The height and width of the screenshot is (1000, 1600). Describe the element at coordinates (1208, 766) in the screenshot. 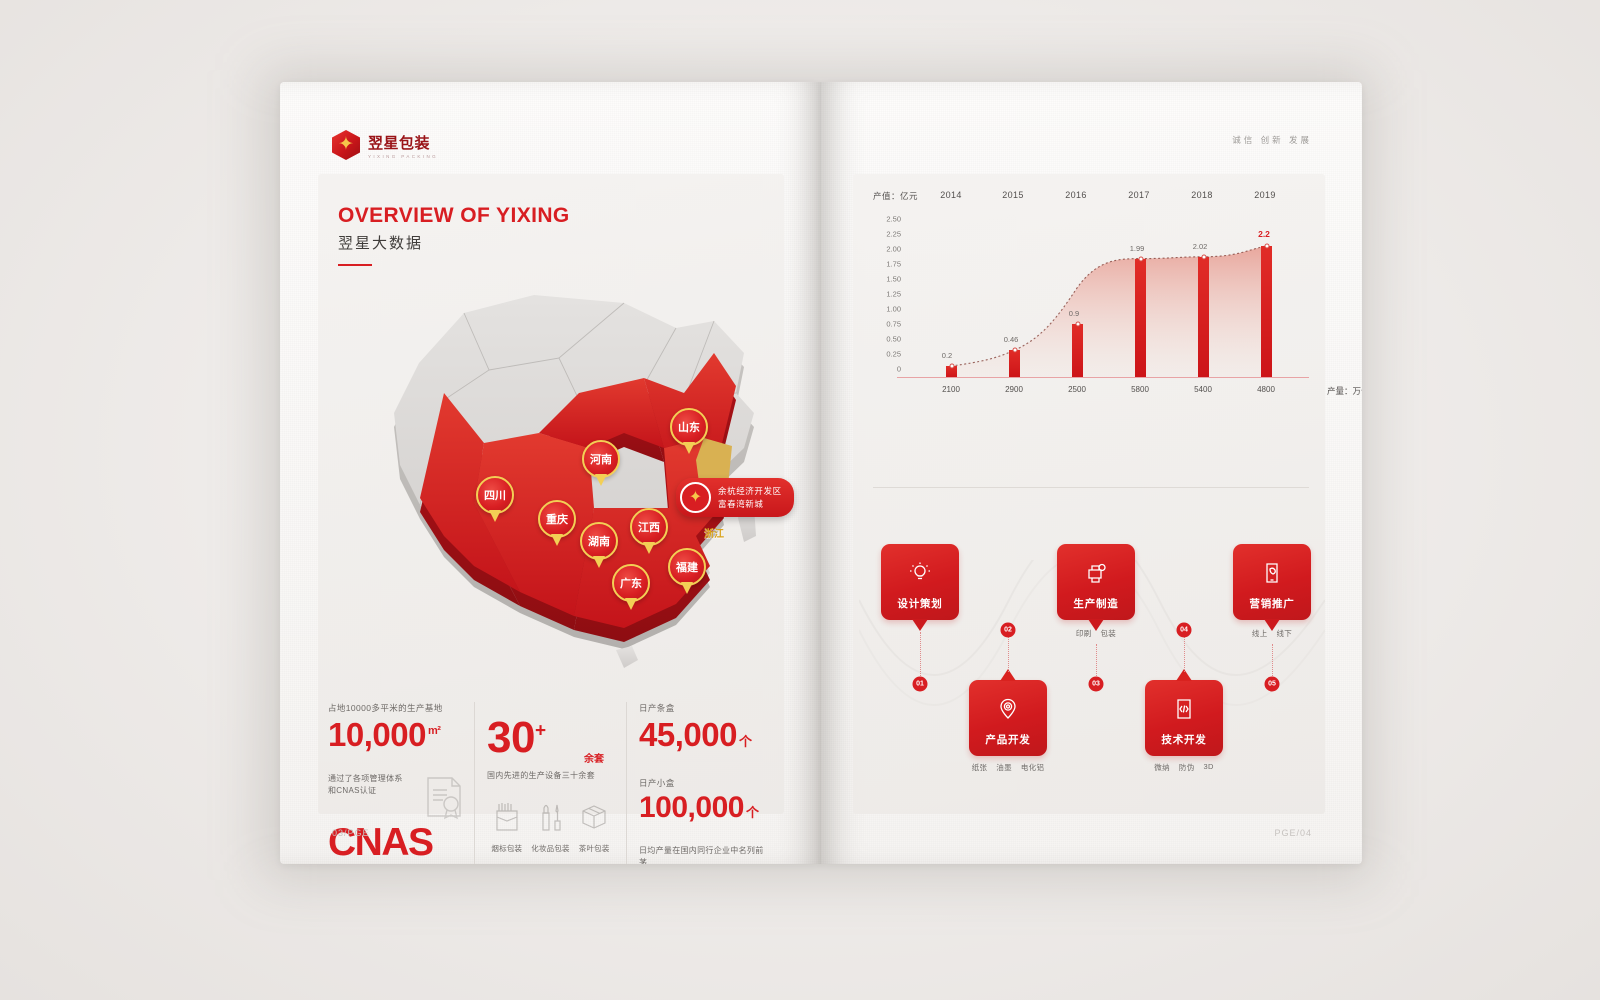

I see `process-tag: 3D` at that location.